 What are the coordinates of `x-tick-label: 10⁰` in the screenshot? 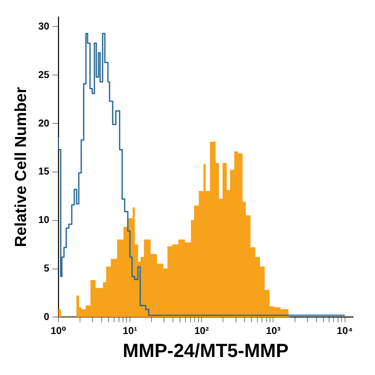 It's located at (58, 331).